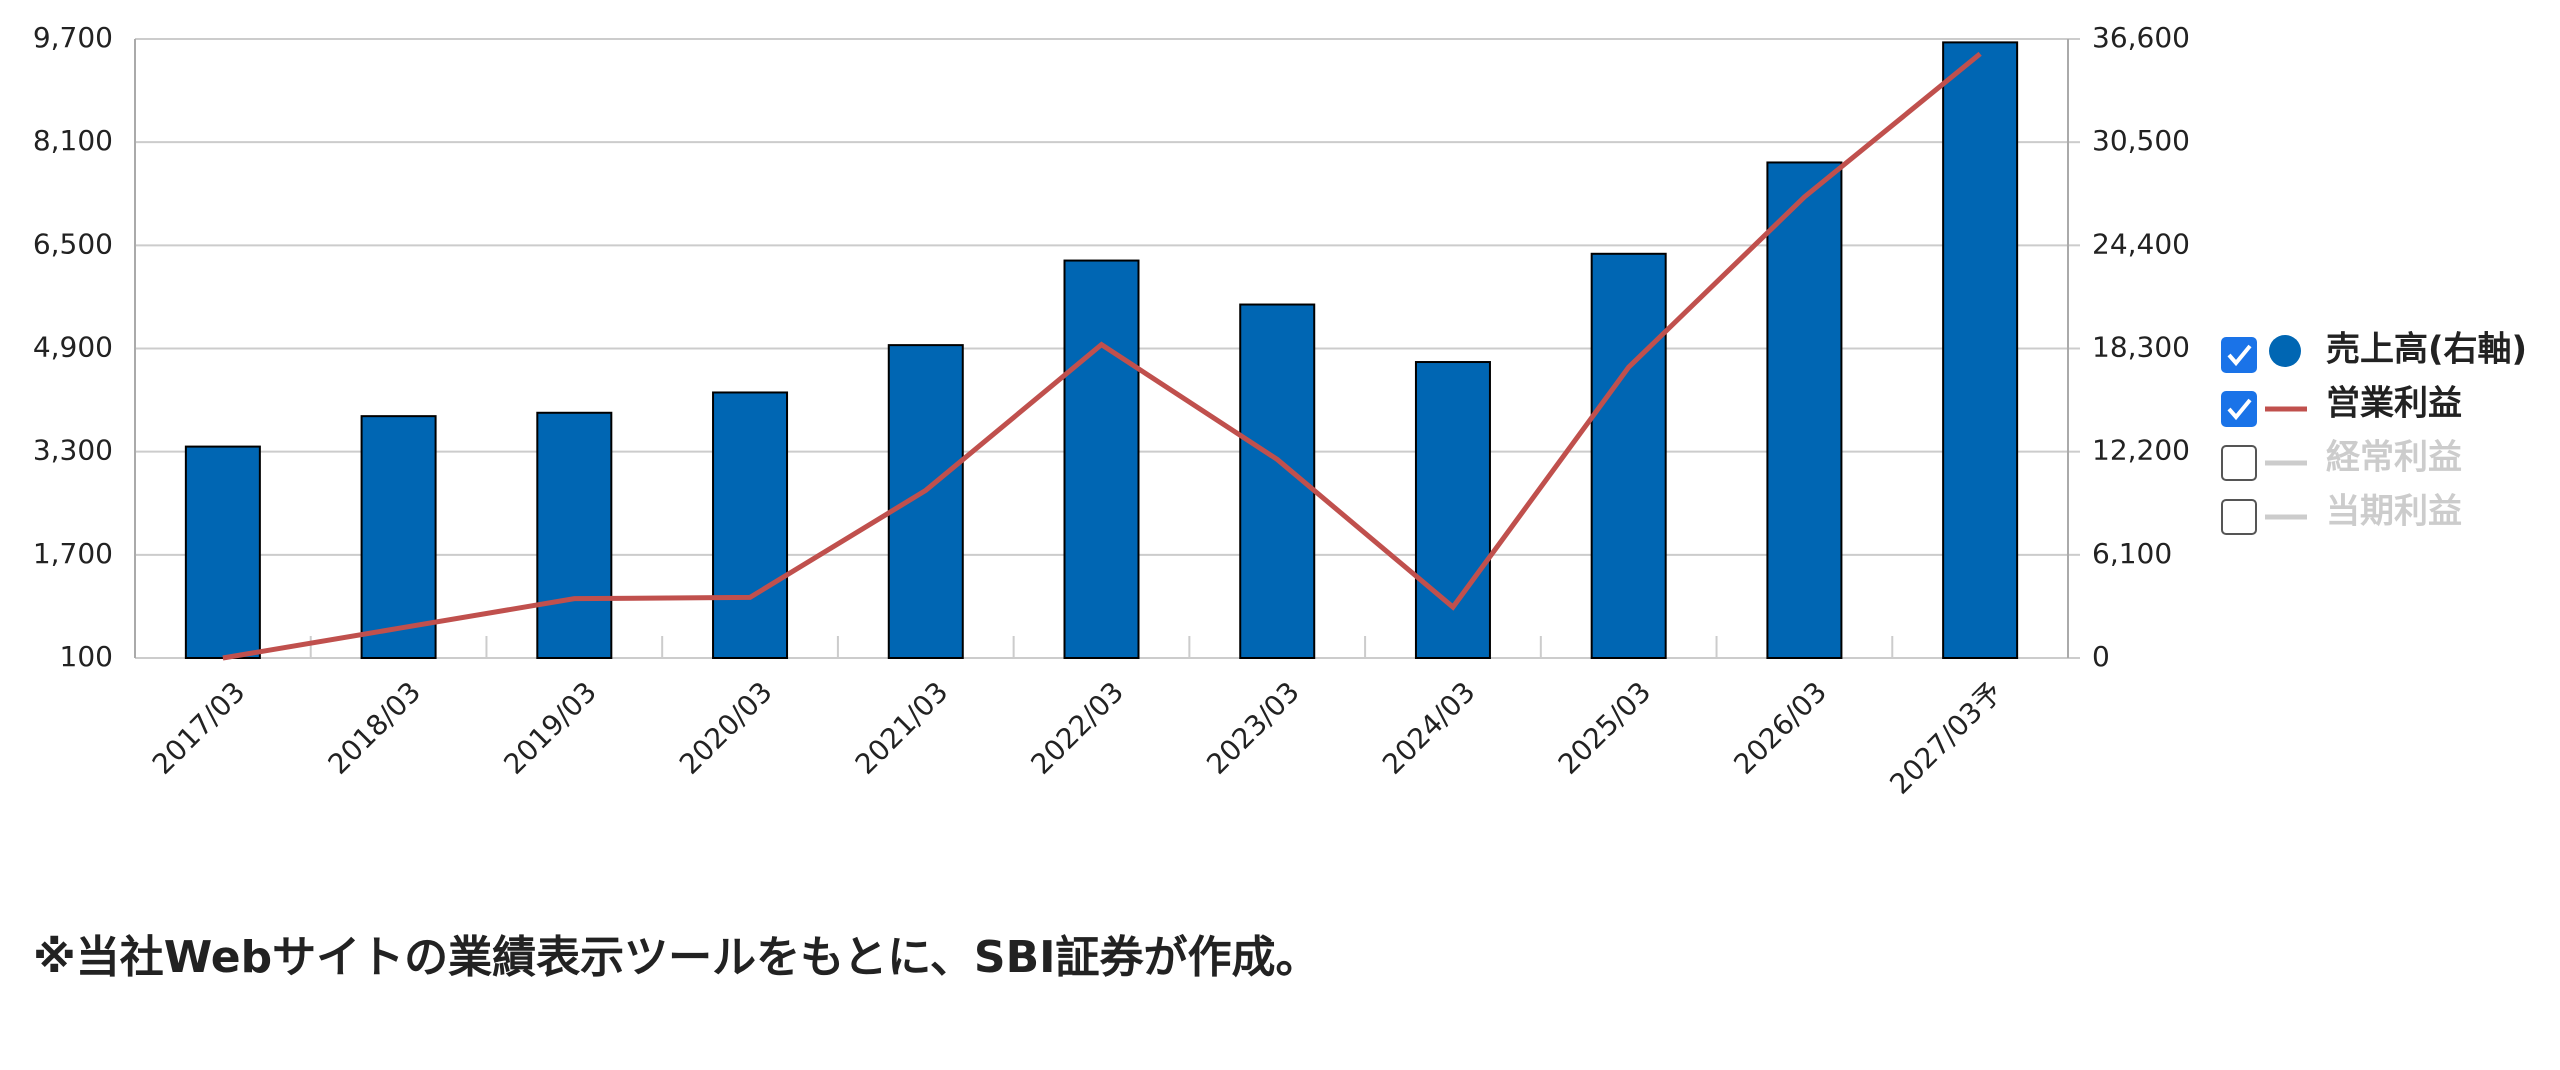 The height and width of the screenshot is (1070, 2560). Describe the element at coordinates (1253, 728) in the screenshot. I see `x-tick-label: 2023/03` at that location.